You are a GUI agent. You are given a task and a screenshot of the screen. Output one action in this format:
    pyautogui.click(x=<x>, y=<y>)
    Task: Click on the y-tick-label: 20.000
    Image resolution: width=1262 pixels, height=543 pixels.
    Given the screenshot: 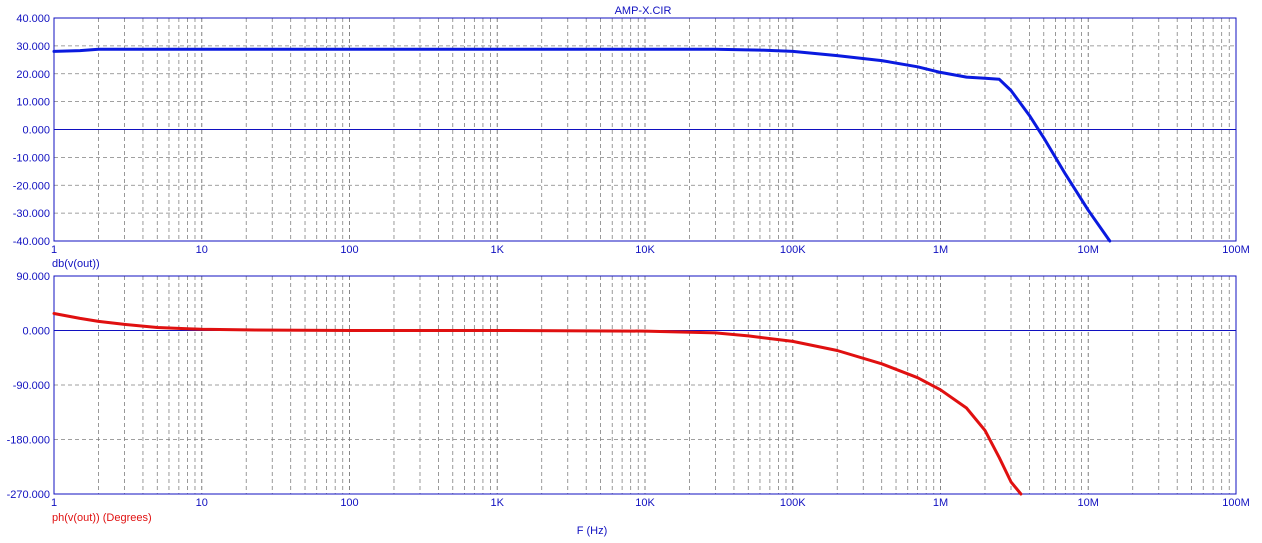 What is the action you would take?
    pyautogui.click(x=33, y=75)
    